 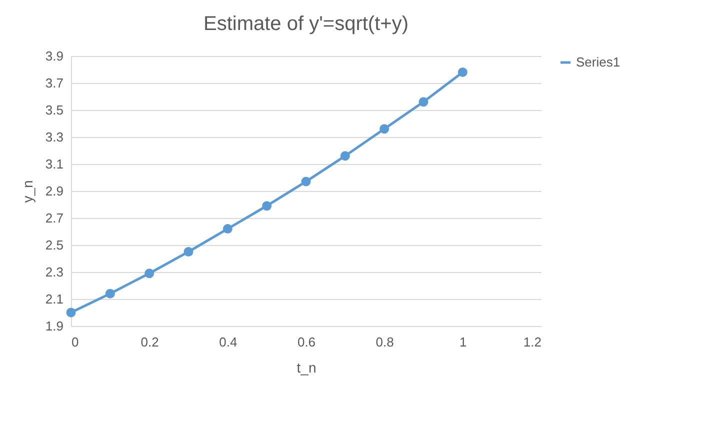 I want to click on y-tick-label: 2.3, so click(x=54, y=272).